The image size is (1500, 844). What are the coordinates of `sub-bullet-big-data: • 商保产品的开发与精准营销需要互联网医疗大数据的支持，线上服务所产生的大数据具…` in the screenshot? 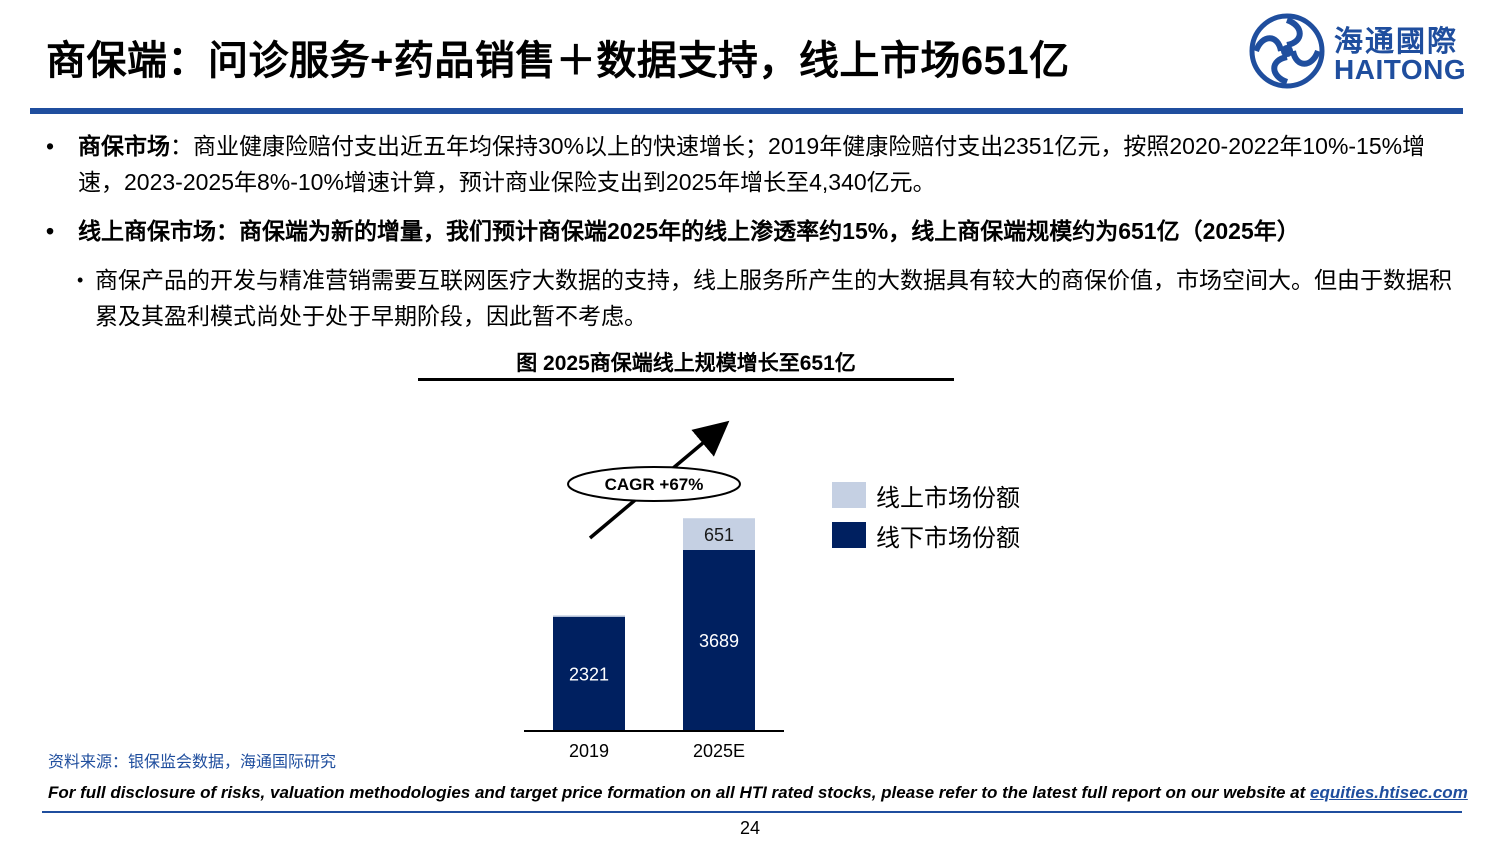 It's located at (768, 298).